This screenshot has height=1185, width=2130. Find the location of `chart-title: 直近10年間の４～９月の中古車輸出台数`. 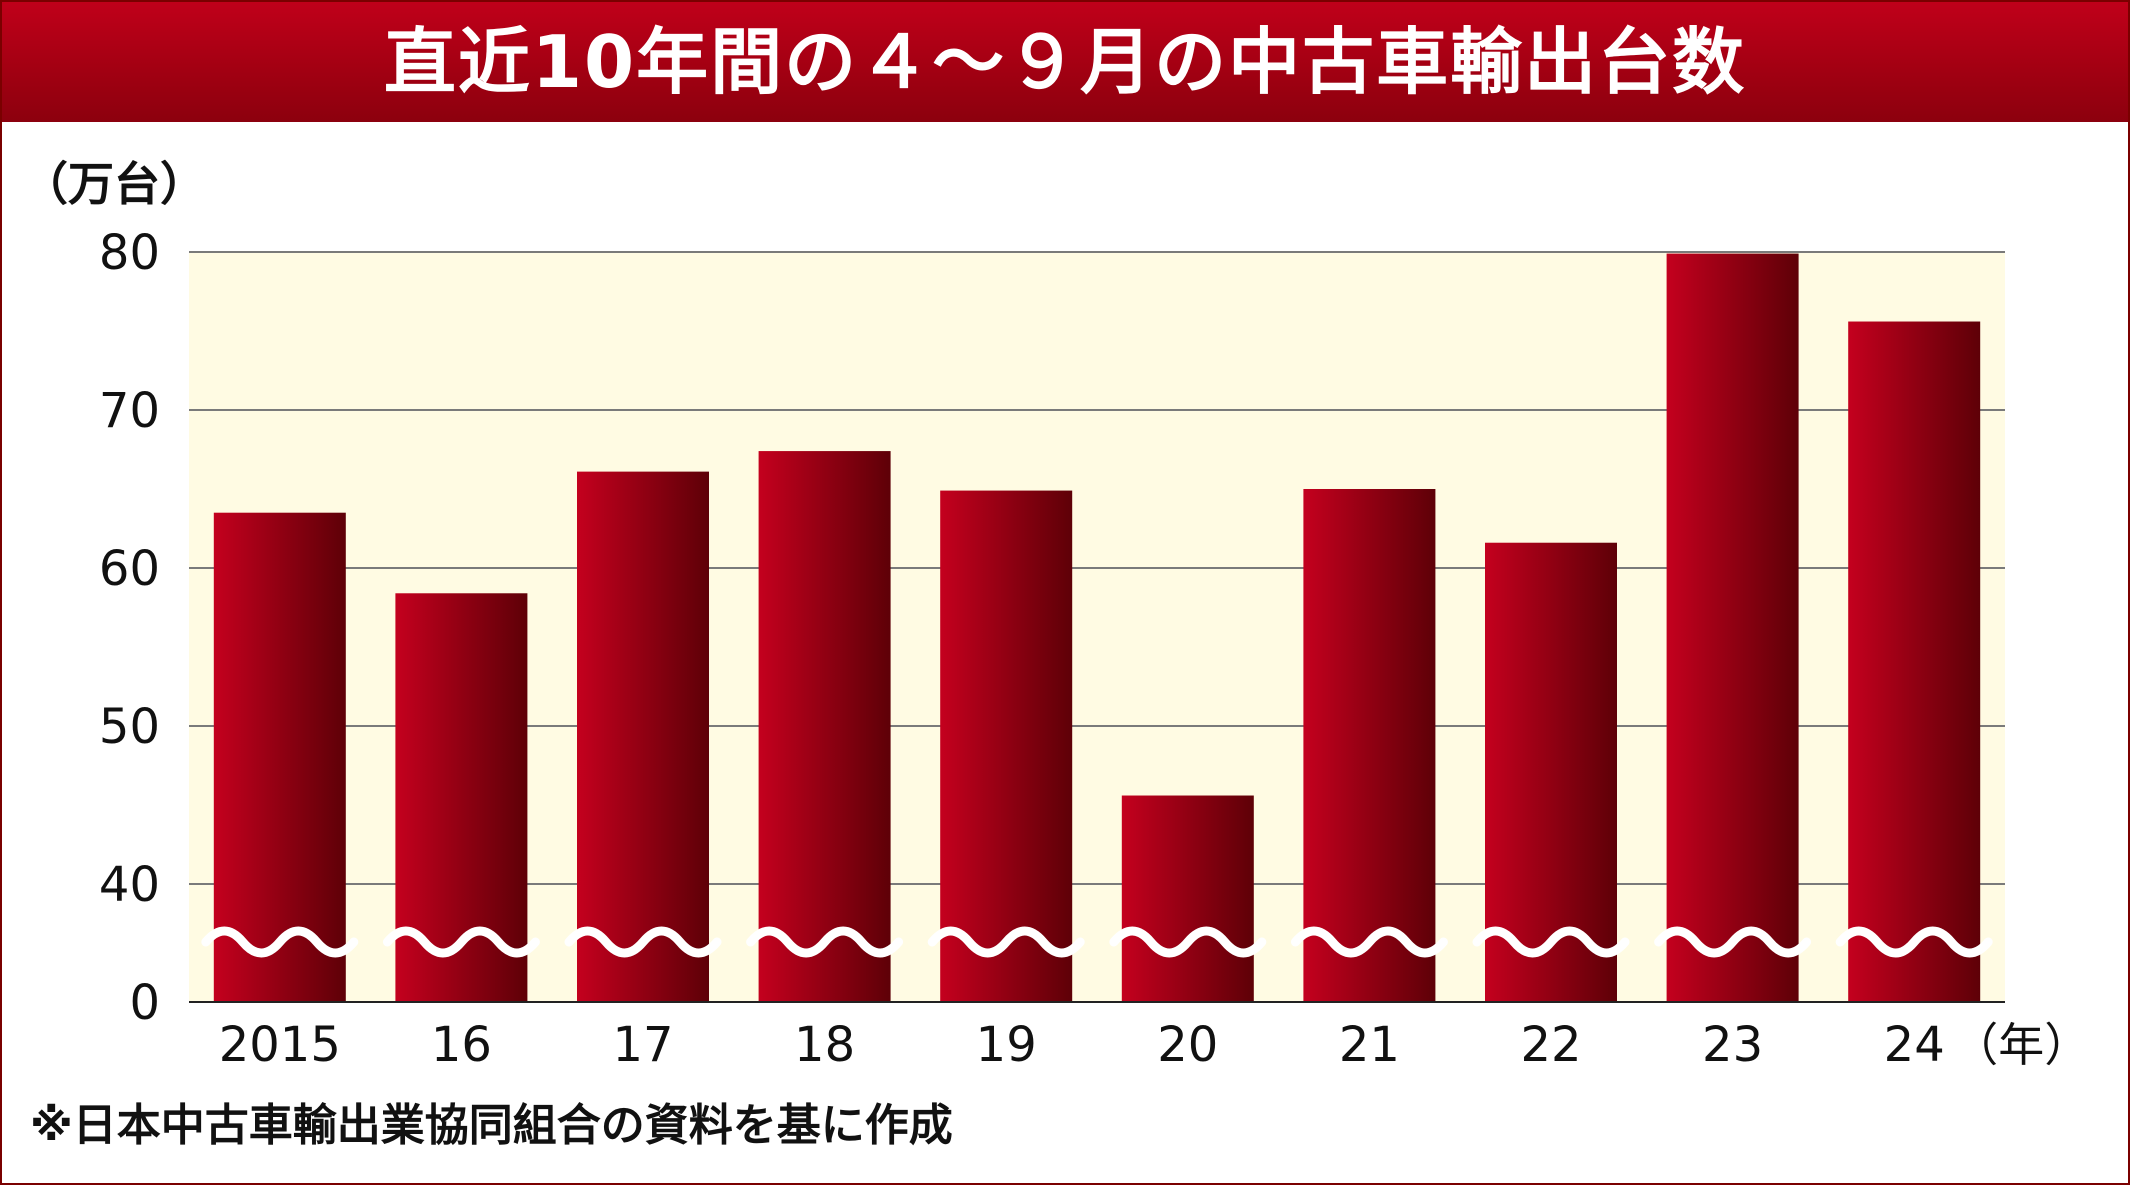

chart-title: 直近10年間の４～９月の中古車輸出台数 is located at coordinates (1065, 62).